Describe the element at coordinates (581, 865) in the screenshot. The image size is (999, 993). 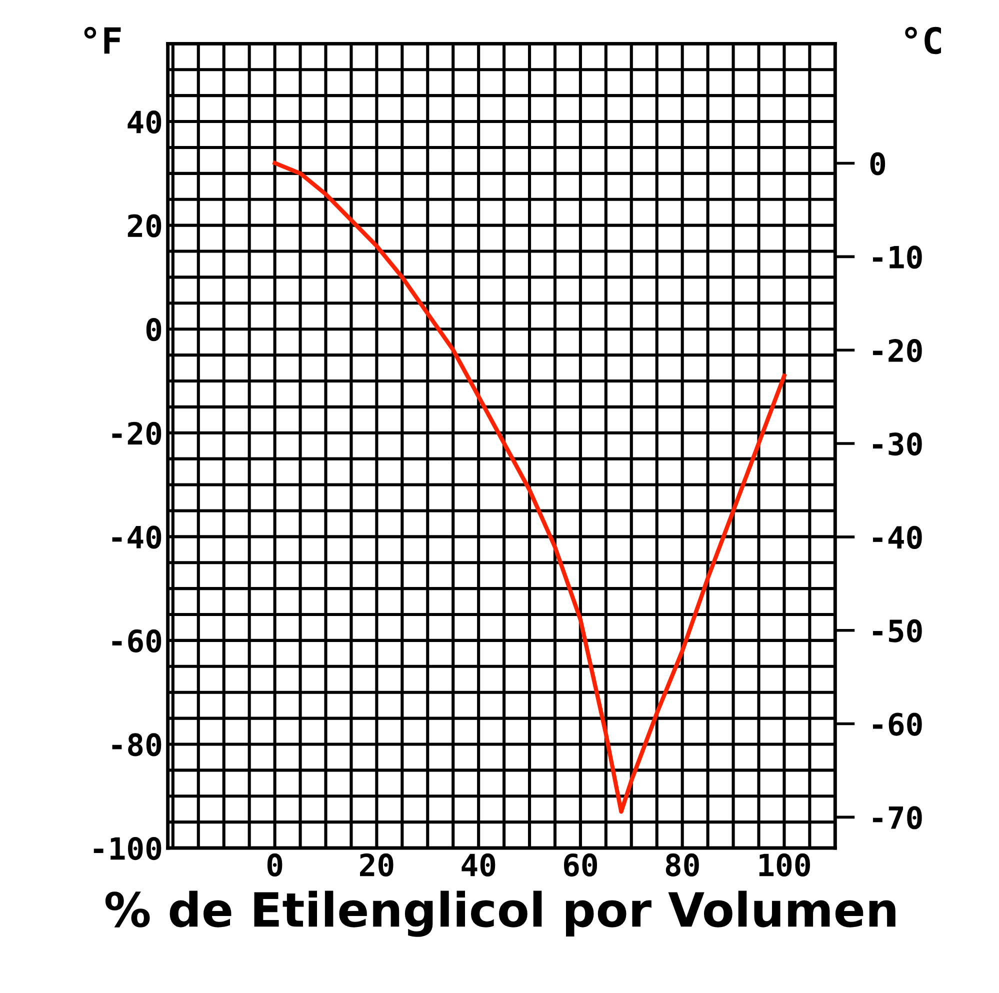
I see `x-tick-label: 60` at that location.